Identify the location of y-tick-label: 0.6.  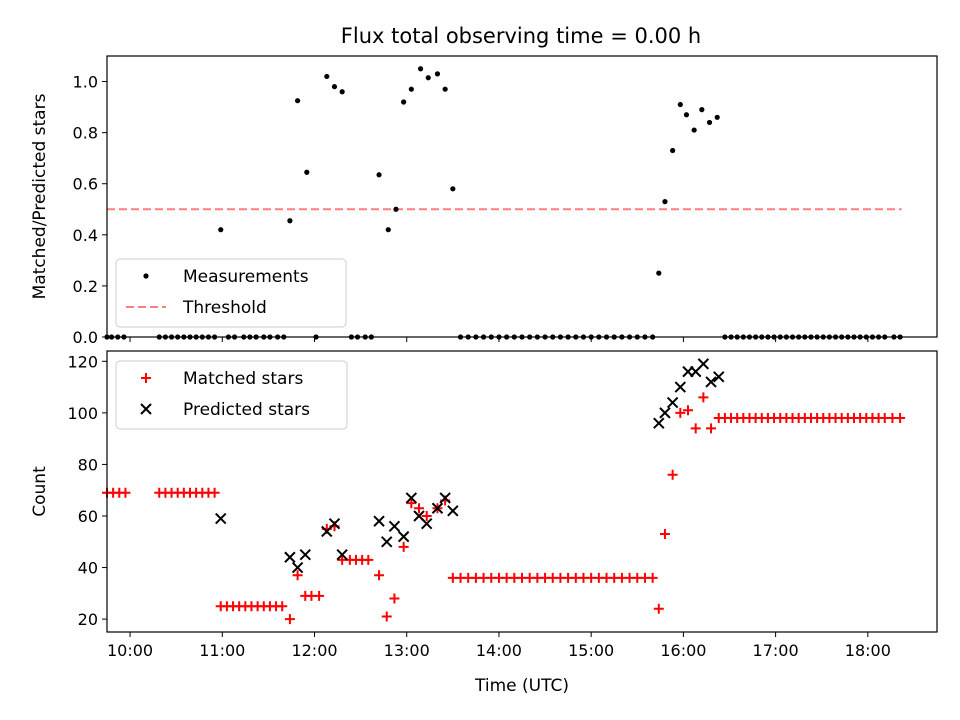
(85, 184).